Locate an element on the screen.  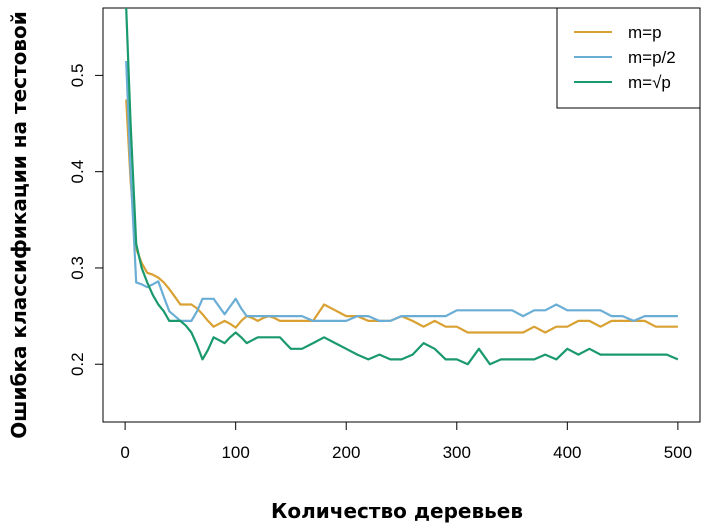
legend-label-3: m=√p is located at coordinates (649, 82).